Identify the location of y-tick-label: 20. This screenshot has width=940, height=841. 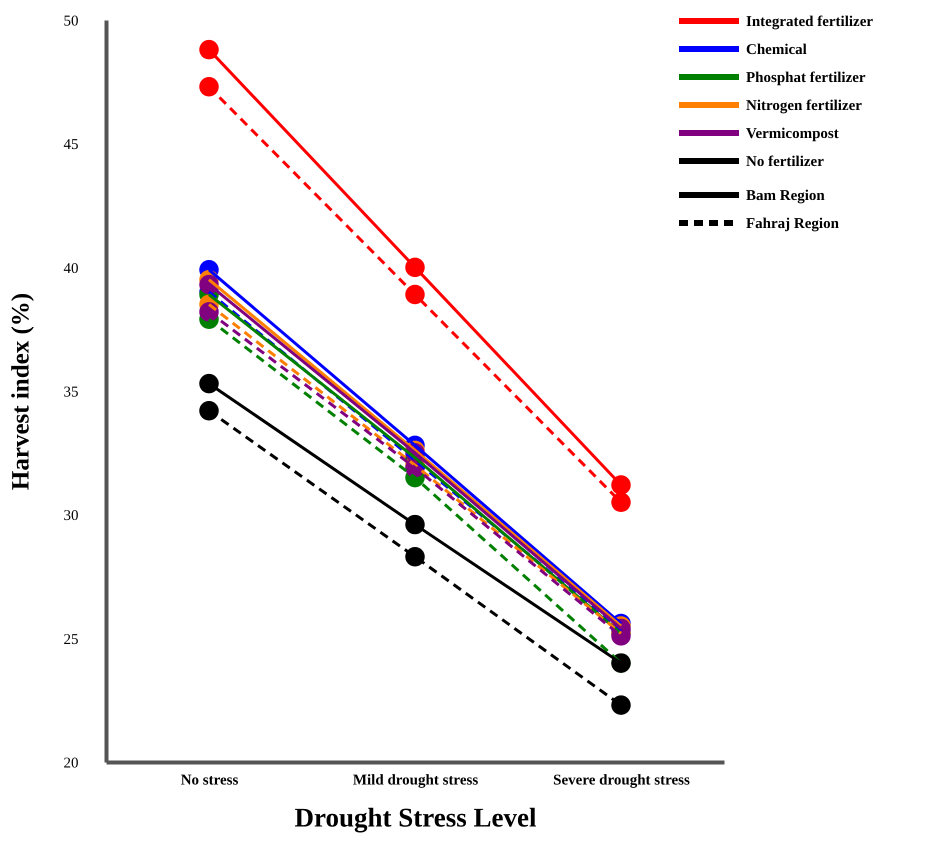
(71, 764).